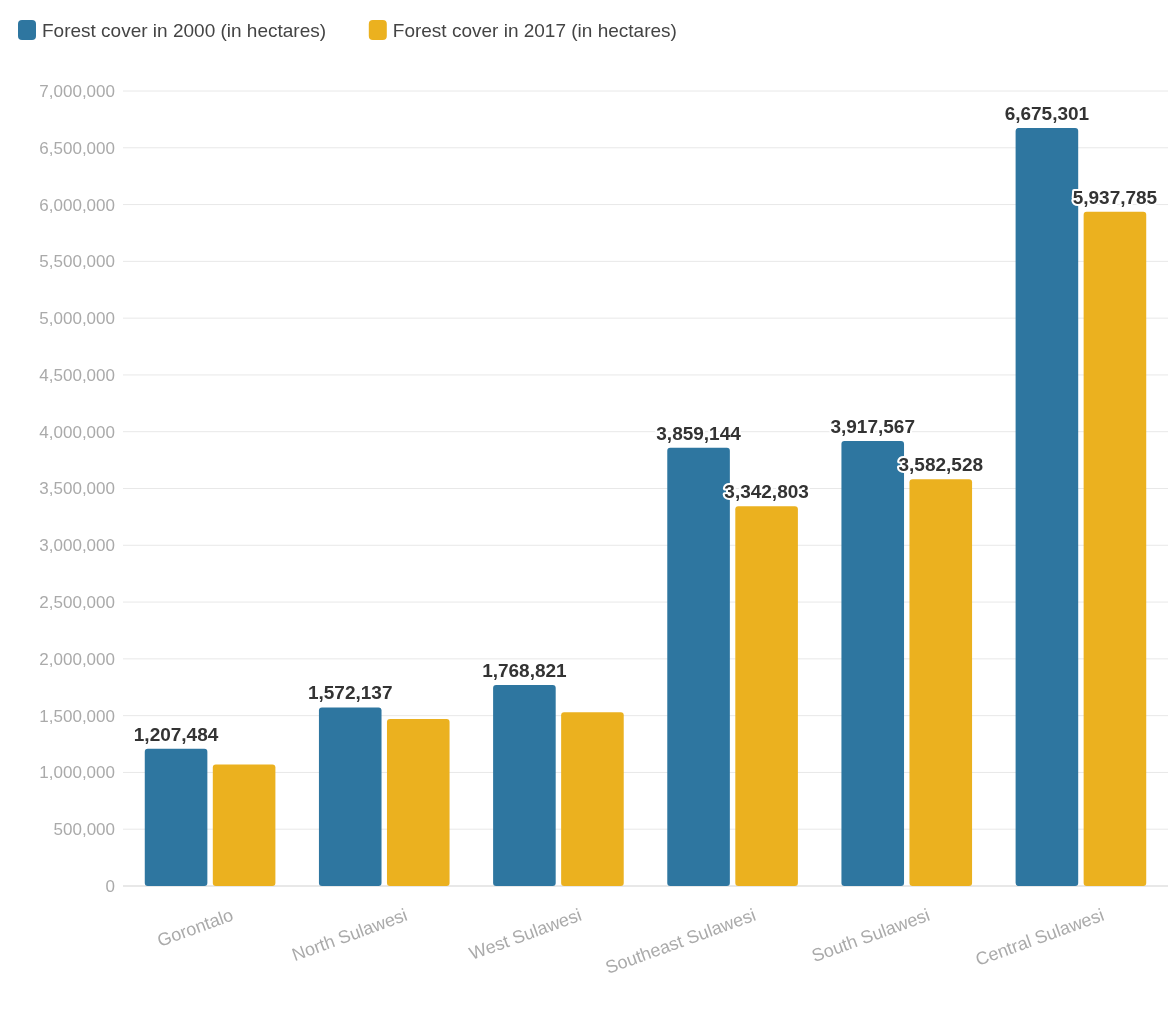 The image size is (1176, 1015). What do you see at coordinates (77, 205) in the screenshot?
I see `y-tick-label: 6,000,000` at bounding box center [77, 205].